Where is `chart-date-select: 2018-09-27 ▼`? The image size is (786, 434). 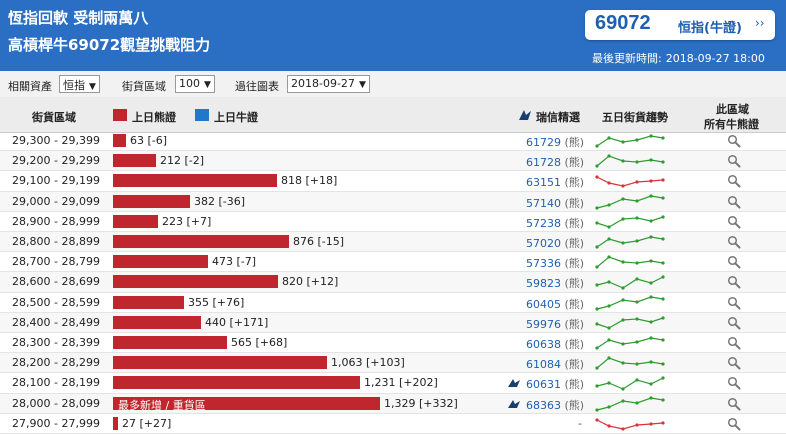 chart-date-select: 2018-09-27 ▼ is located at coordinates (328, 84).